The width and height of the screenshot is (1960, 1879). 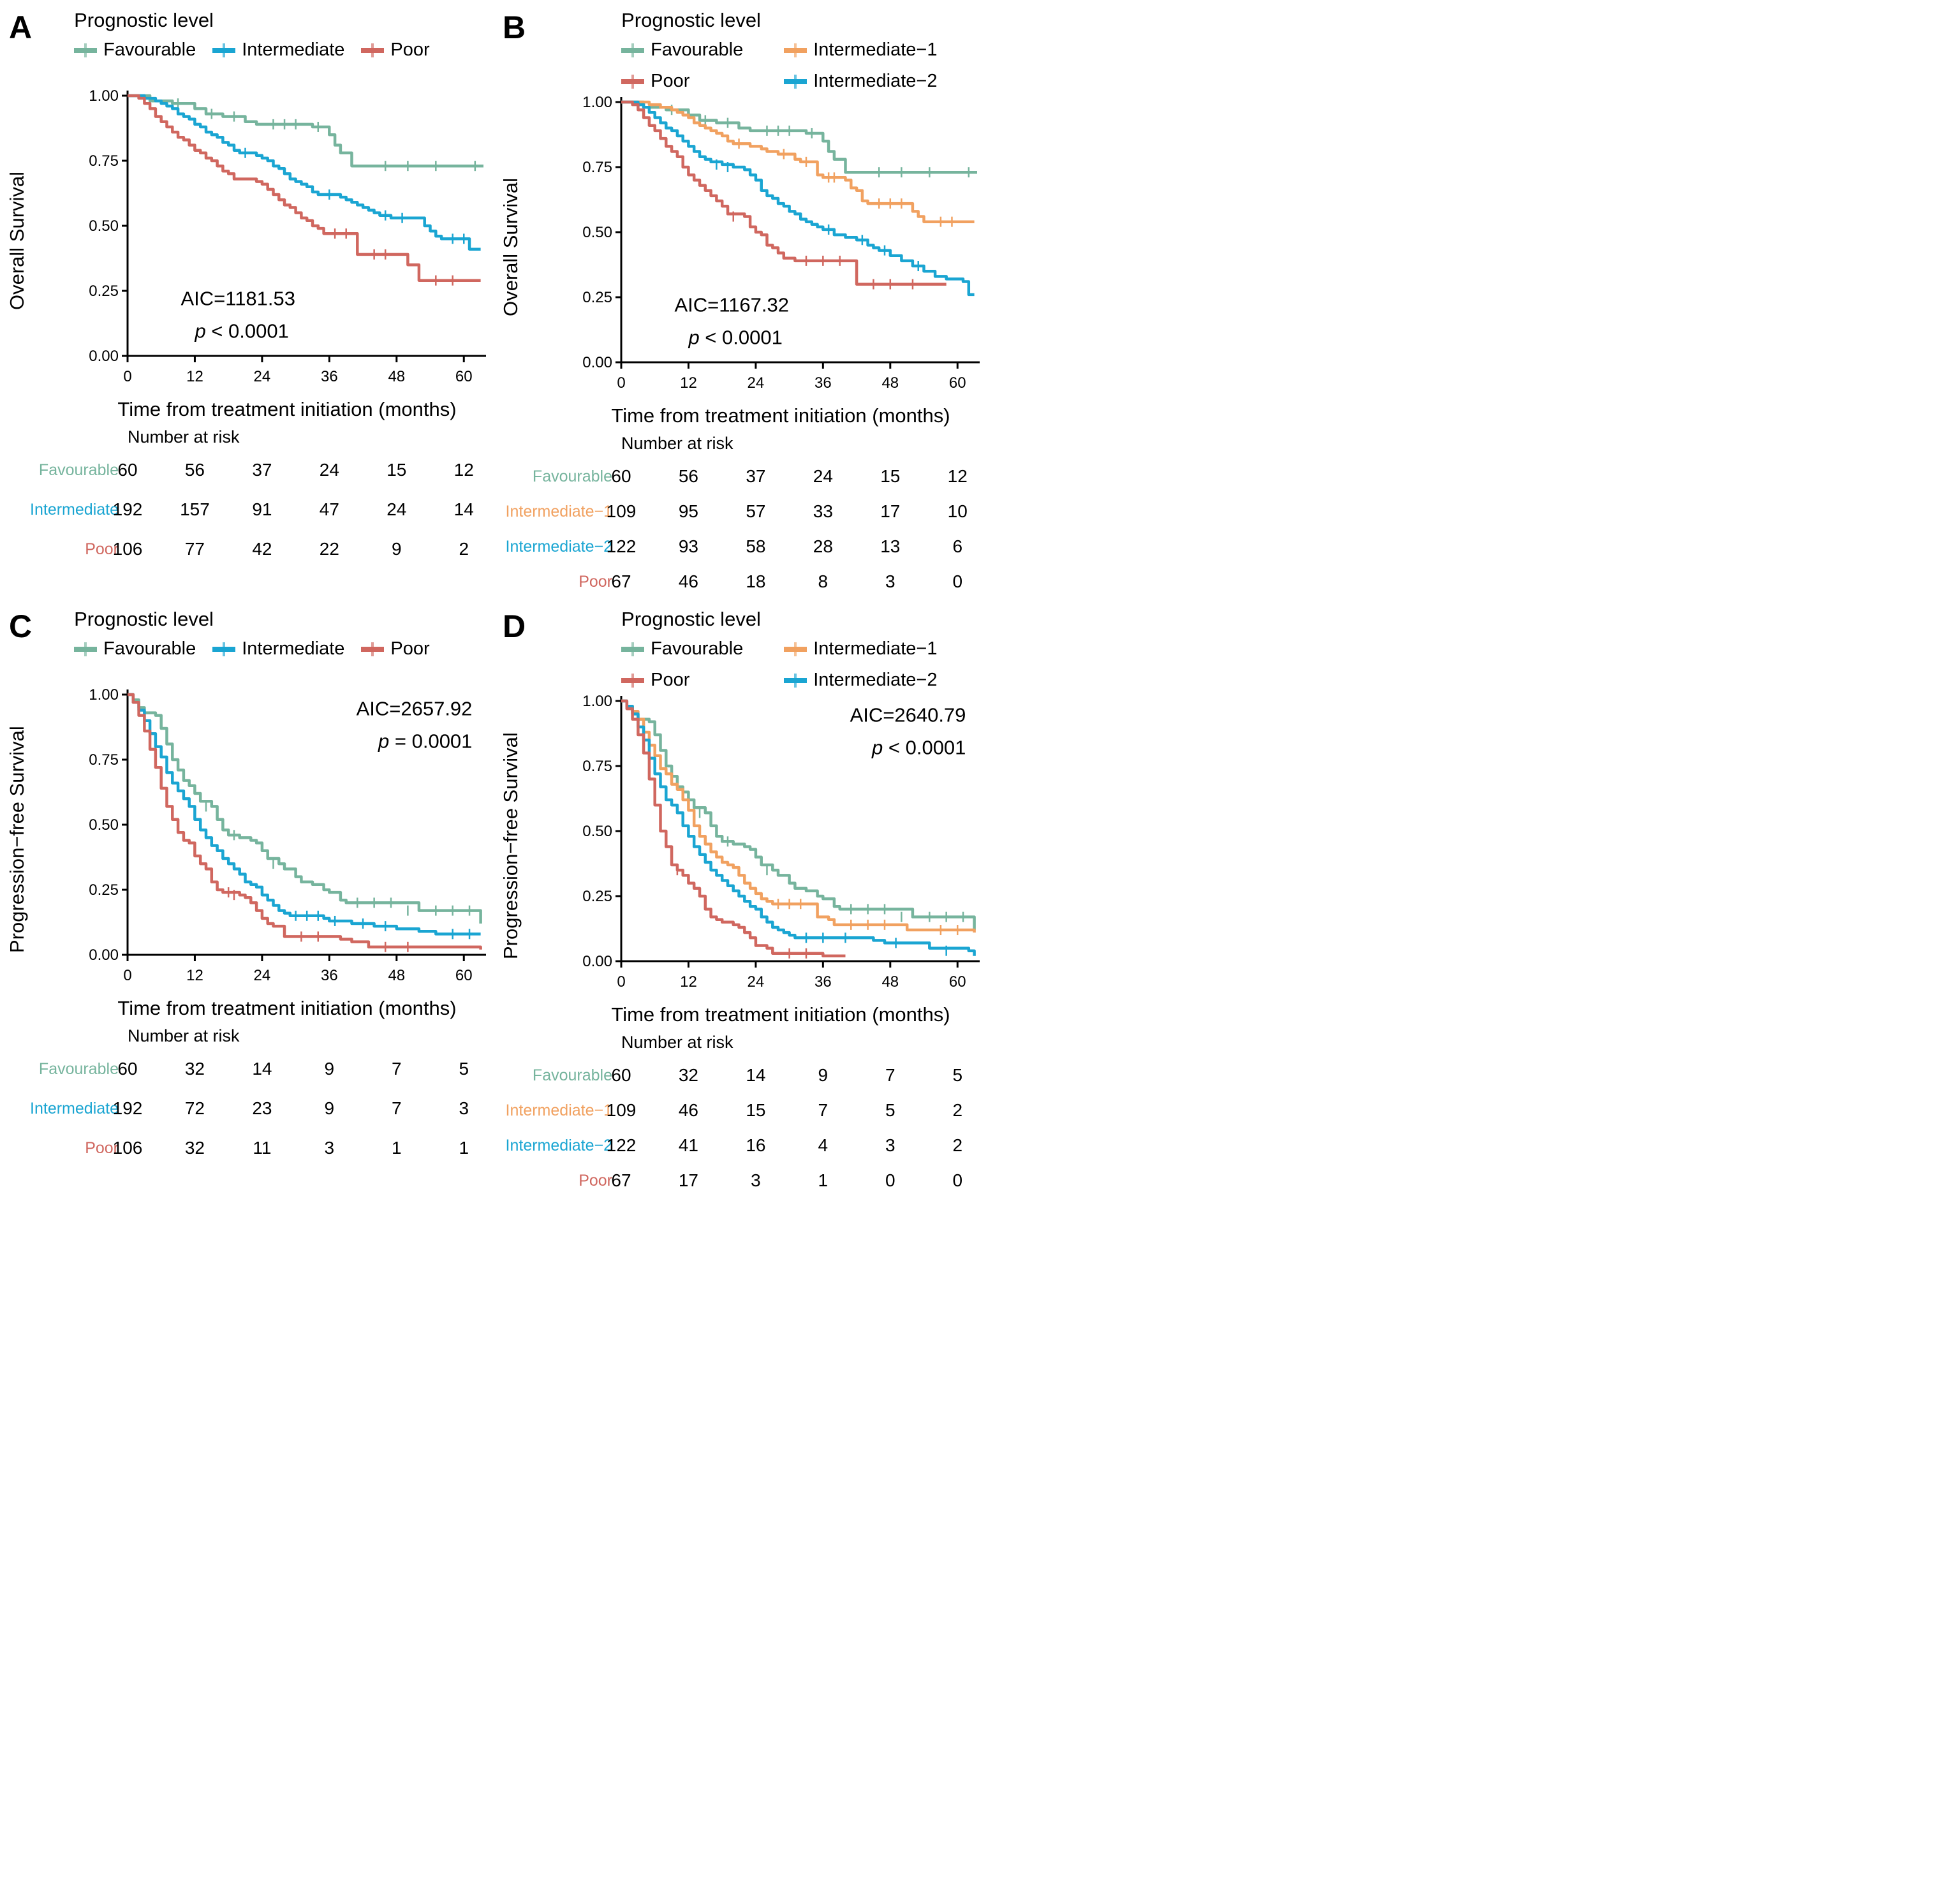 What do you see at coordinates (329, 509) in the screenshot?
I see `risk-value: 47` at bounding box center [329, 509].